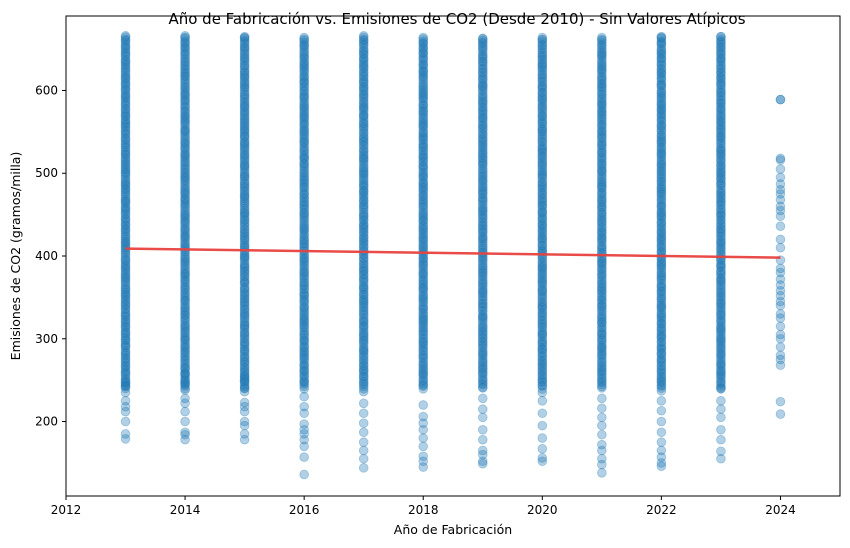 The height and width of the screenshot is (548, 850). I want to click on x-tick-label: 2014, so click(185, 510).